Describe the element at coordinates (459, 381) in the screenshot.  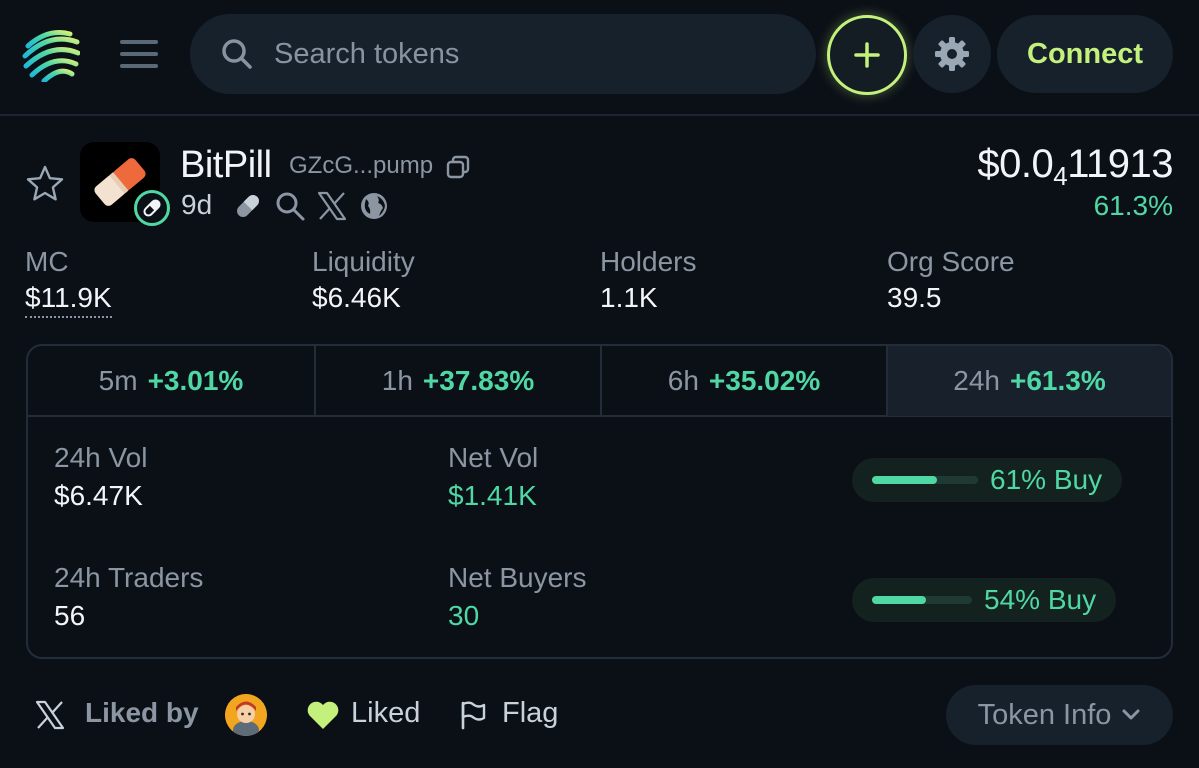
I see `tab-1h: 1h +37.83%` at that location.